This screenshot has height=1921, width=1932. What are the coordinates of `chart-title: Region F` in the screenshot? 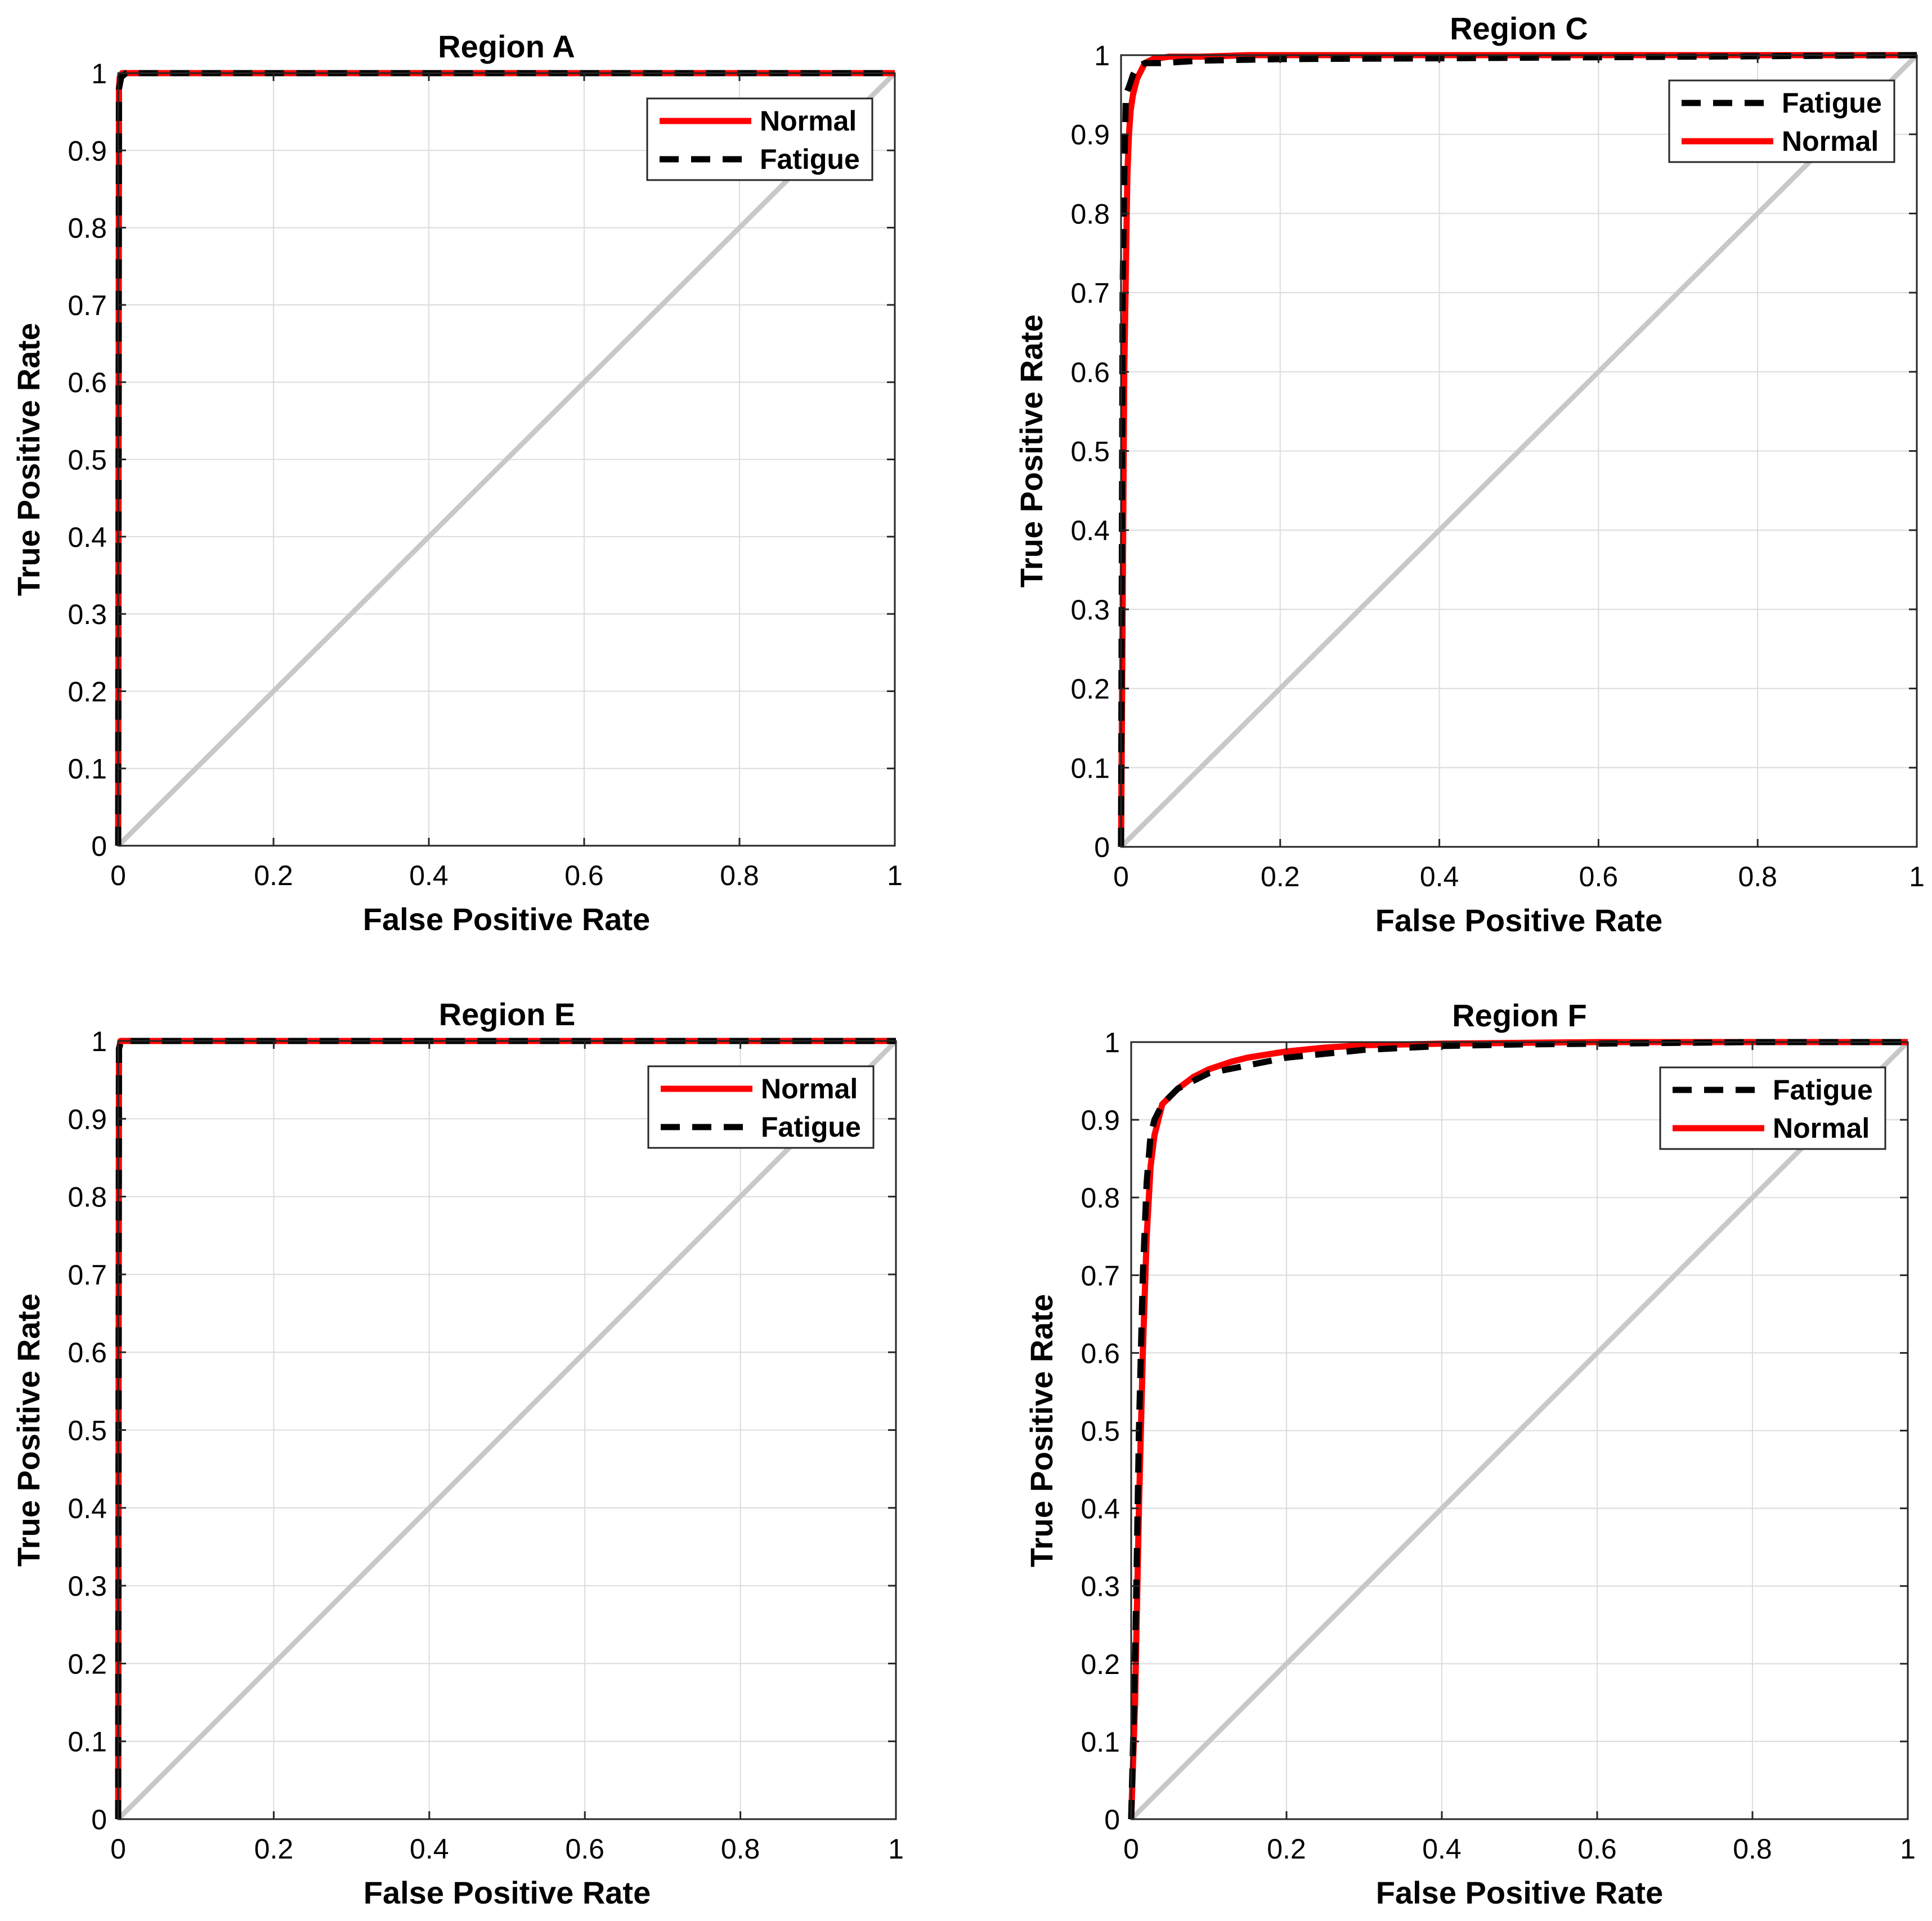 It's located at (1520, 1015).